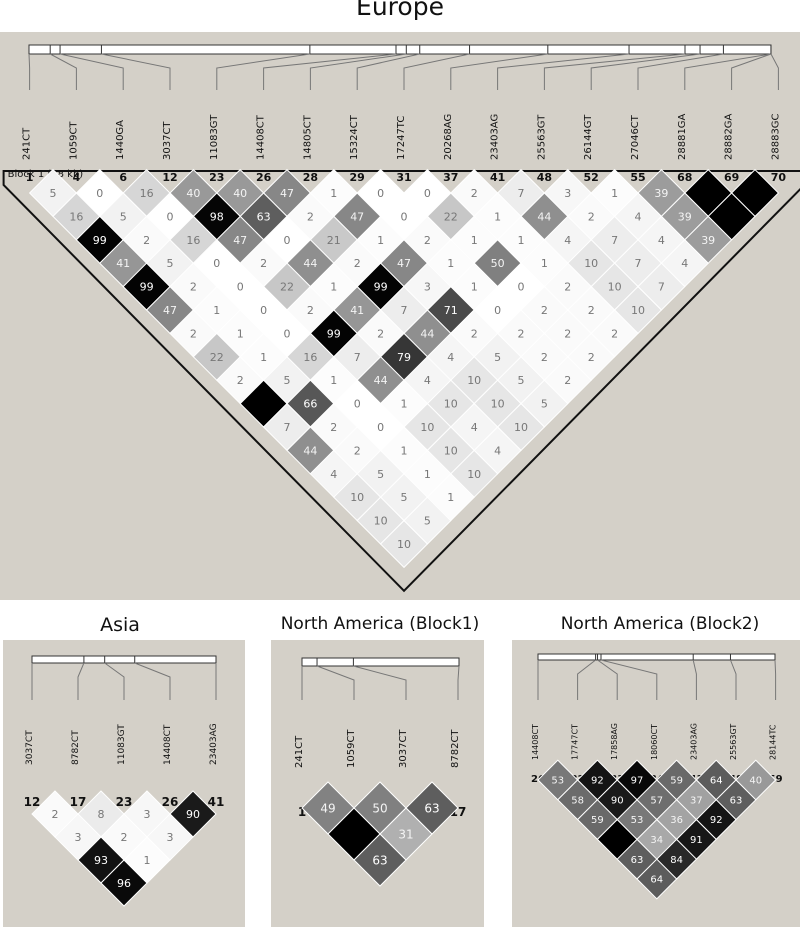  I want to click on snp-label: 25563GT, so click(733, 742).